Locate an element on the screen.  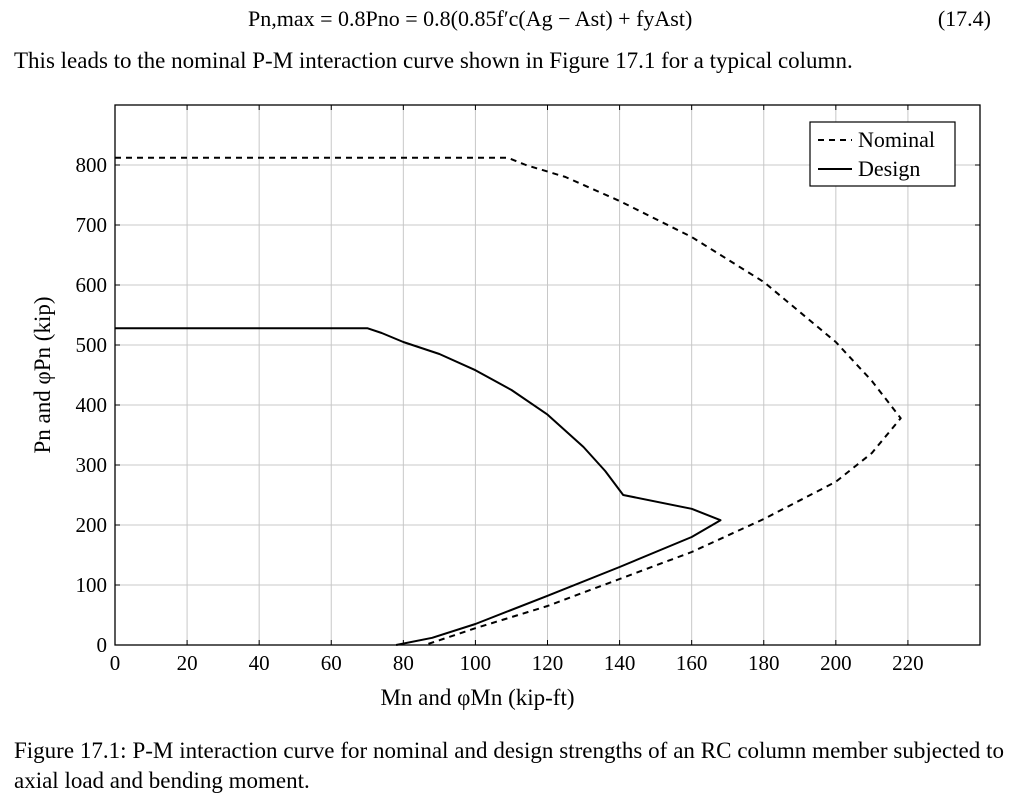
legend-label-nominal: Nominal is located at coordinates (896, 139).